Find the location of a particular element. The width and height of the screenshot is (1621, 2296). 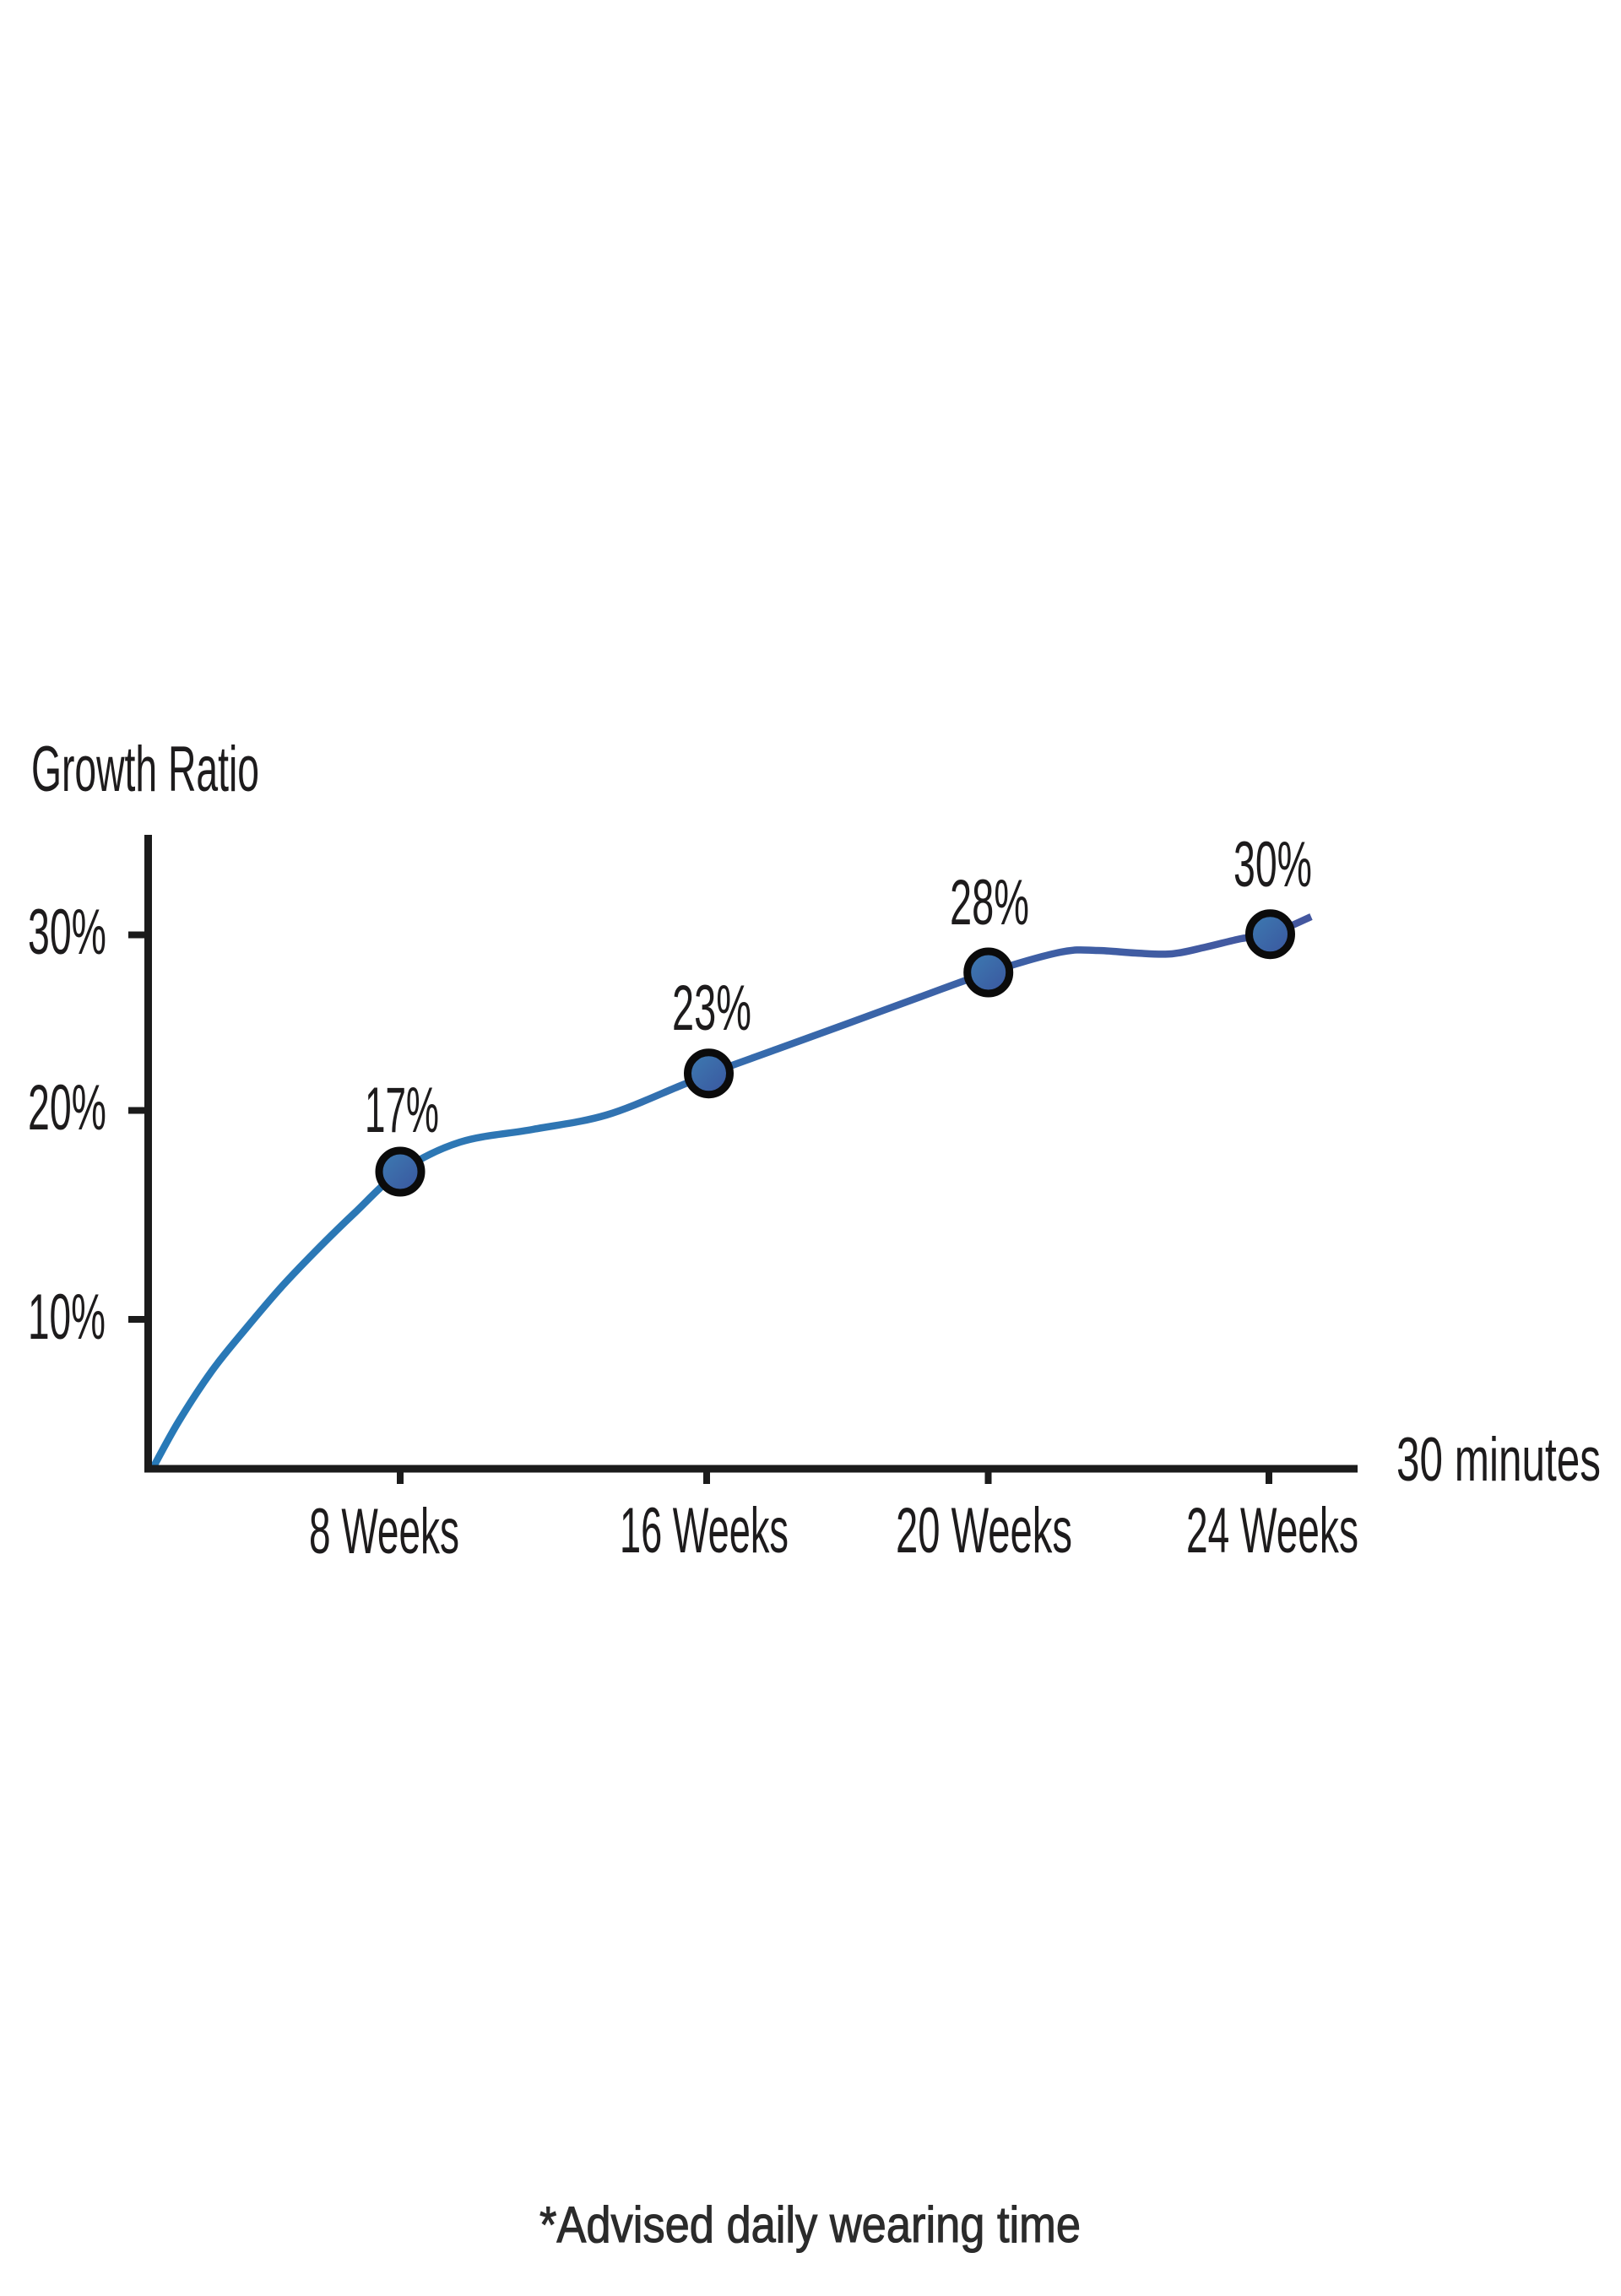

svg-text: Growth Ratio is located at coordinates (145, 769).